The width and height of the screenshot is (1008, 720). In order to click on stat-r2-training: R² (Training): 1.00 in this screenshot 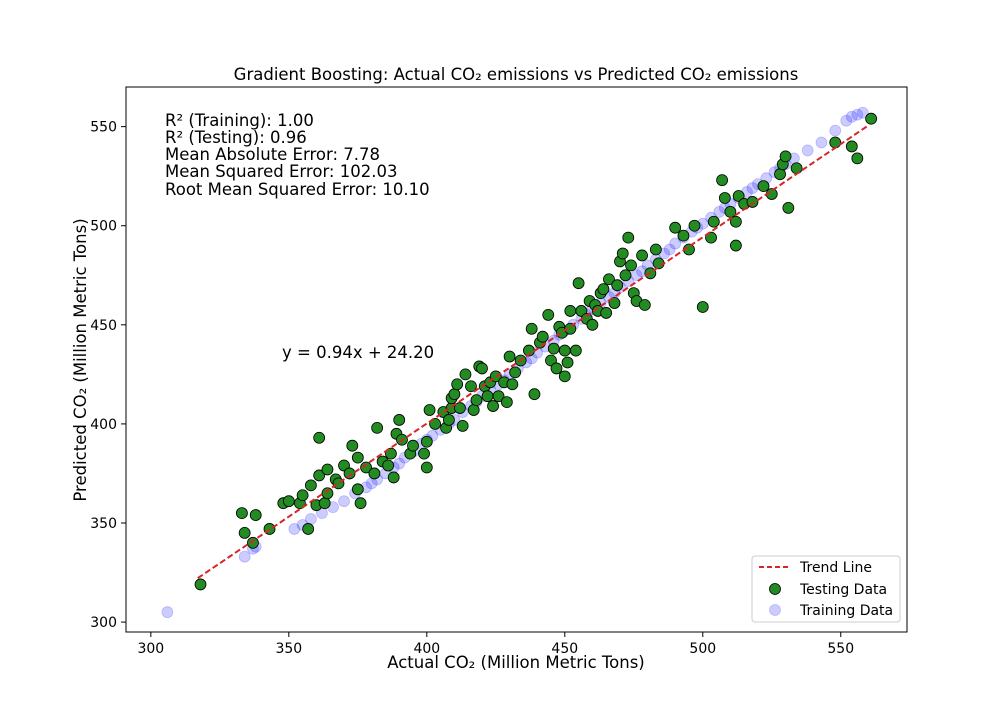, I will do `click(239, 120)`.